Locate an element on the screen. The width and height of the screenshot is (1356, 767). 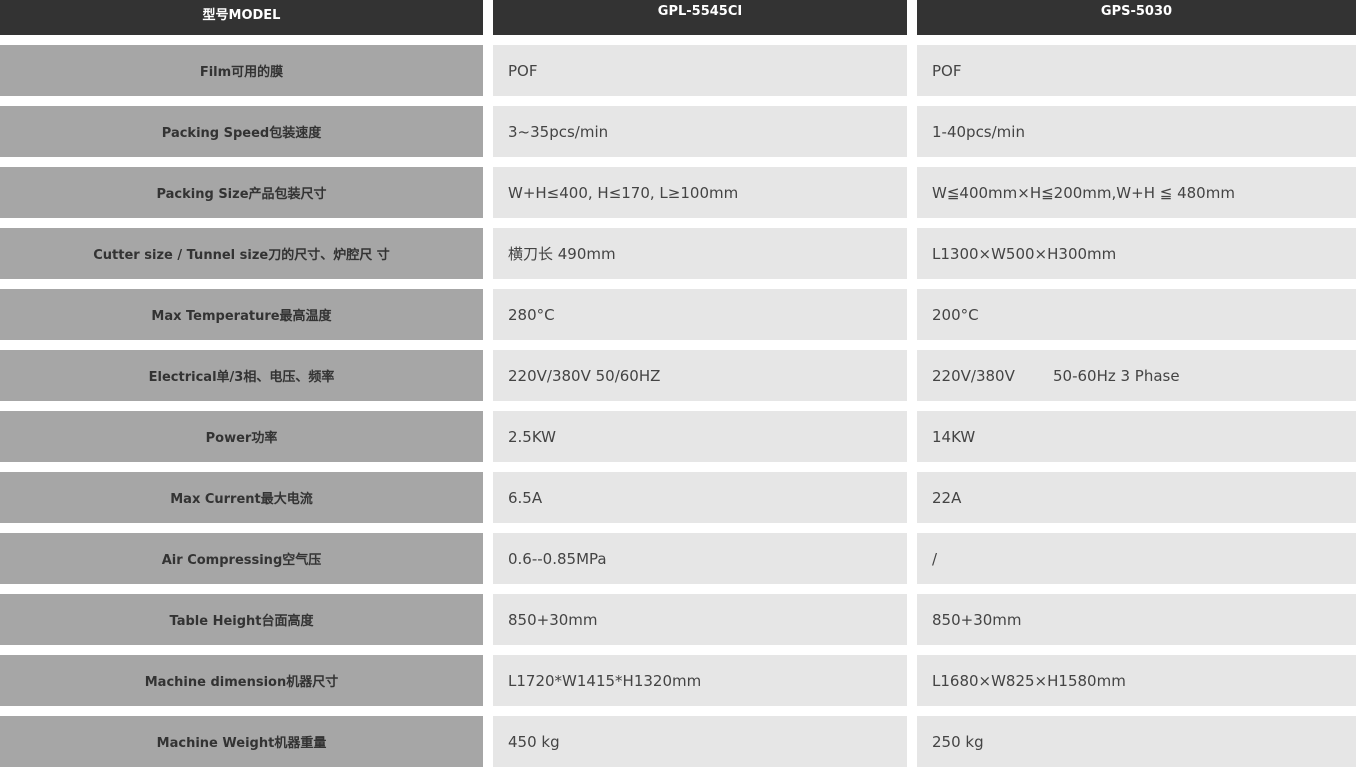
spec-label: Power功率 is located at coordinates (241, 436).